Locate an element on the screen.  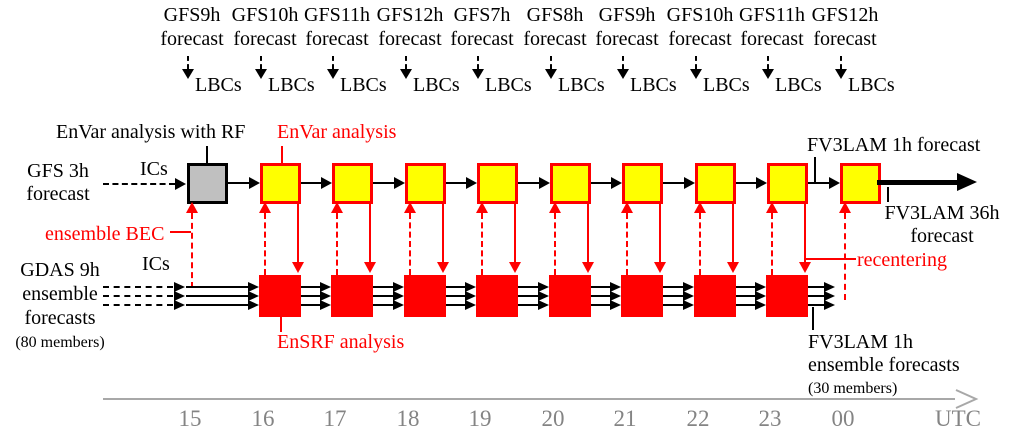
fv3lam-ens-members-label: (30 members) is located at coordinates (853, 388).